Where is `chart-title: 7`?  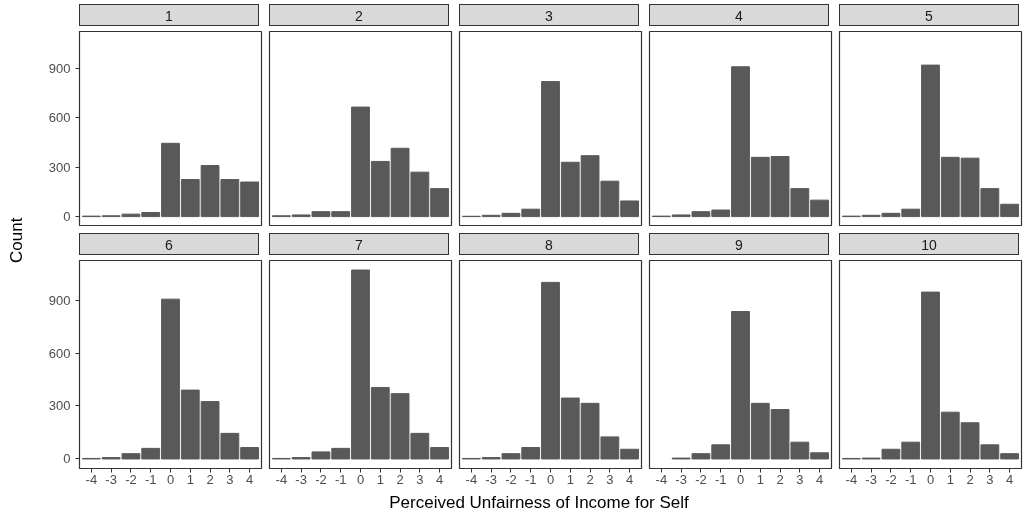
chart-title: 7 is located at coordinates (359, 245).